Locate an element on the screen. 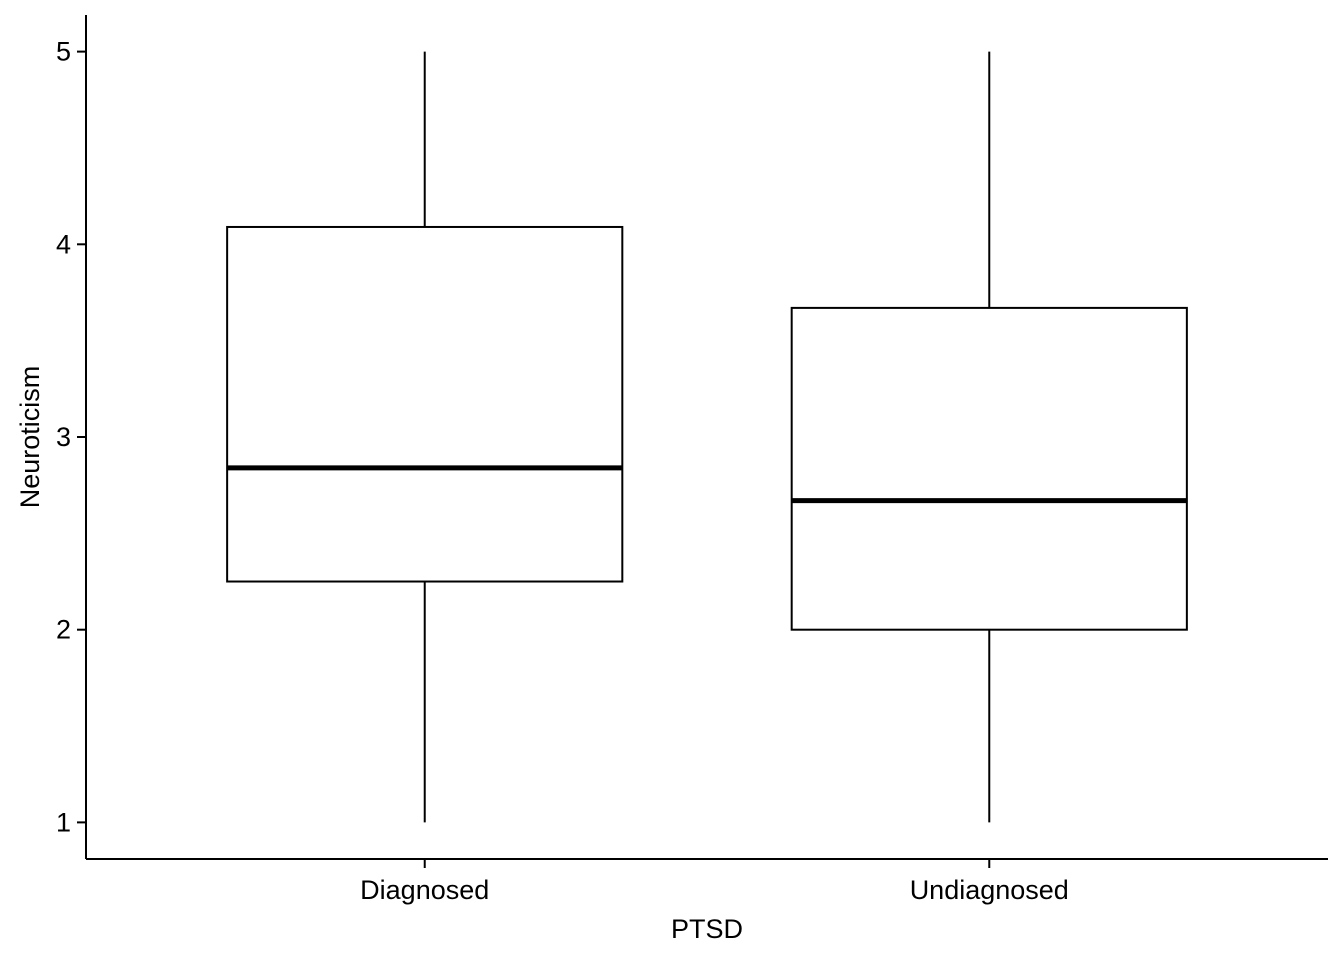  y-axis-ticks: 1 2 3 4 5 is located at coordinates (71, 437).